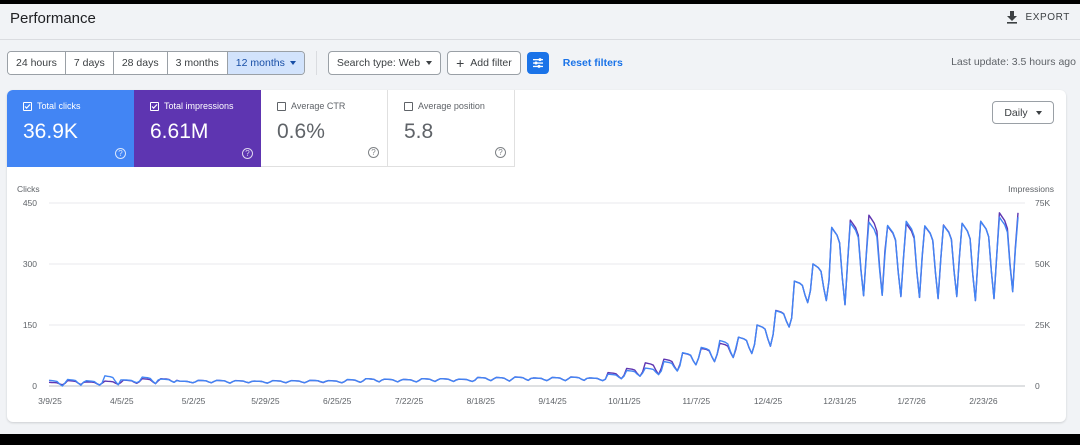  I want to click on metric-average-ctr: Average CTR 0.6% ?, so click(324, 128).